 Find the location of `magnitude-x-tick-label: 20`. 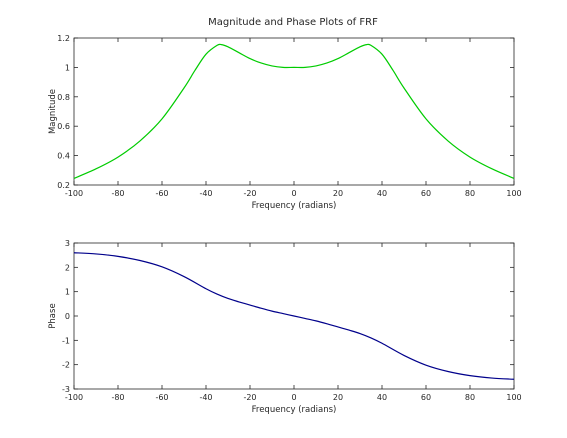

magnitude-x-tick-label: 20 is located at coordinates (338, 193).